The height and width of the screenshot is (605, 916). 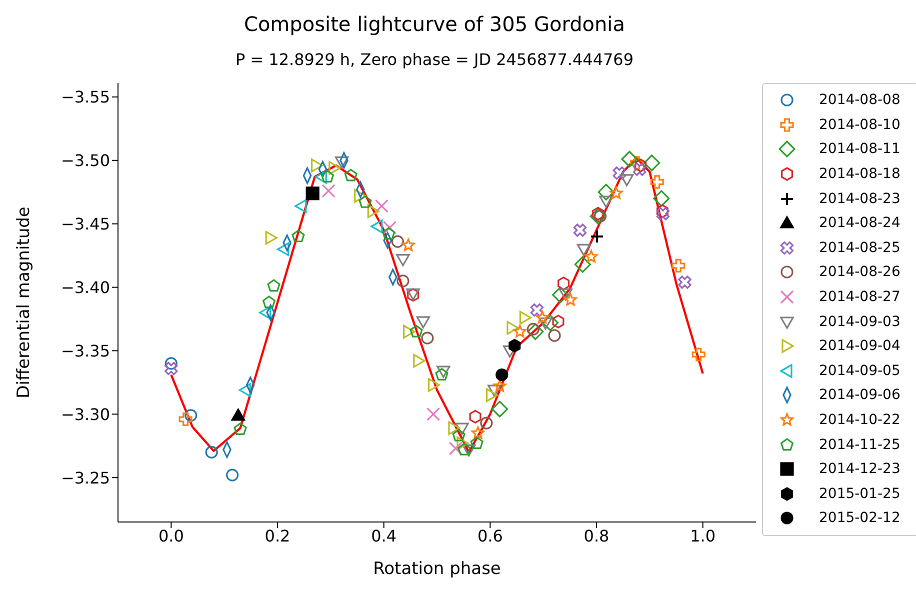 I want to click on y-tick-label: −3.45, so click(x=85, y=224).